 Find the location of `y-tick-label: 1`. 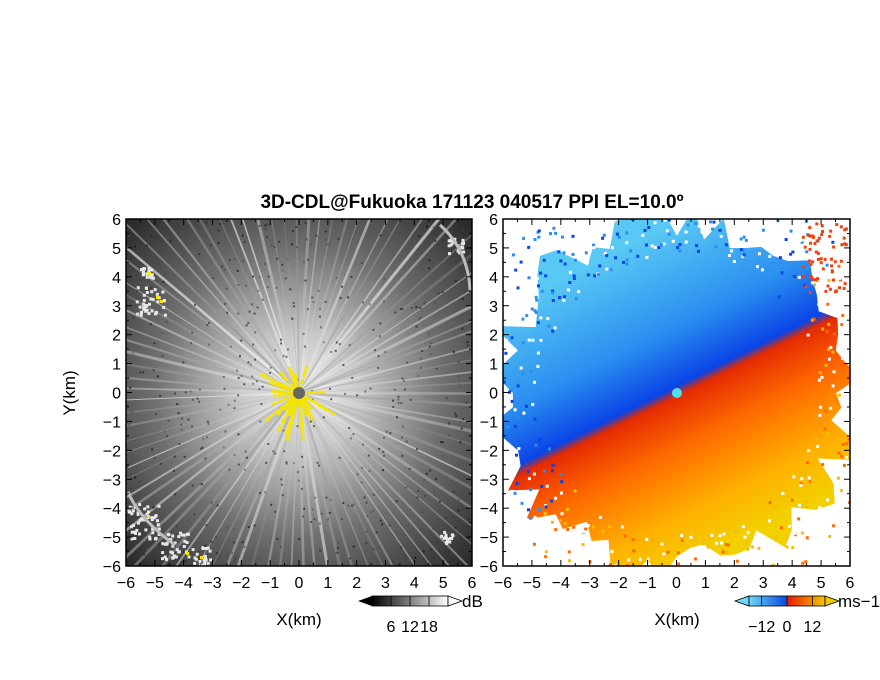

y-tick-label: 1 is located at coordinates (116, 365).